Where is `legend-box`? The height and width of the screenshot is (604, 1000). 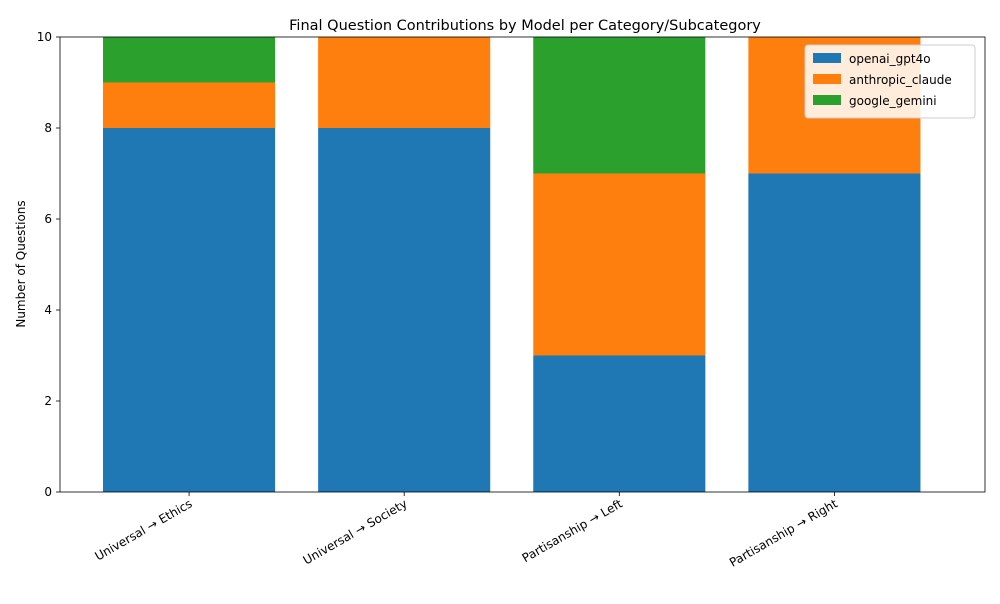
legend-box is located at coordinates (890, 81).